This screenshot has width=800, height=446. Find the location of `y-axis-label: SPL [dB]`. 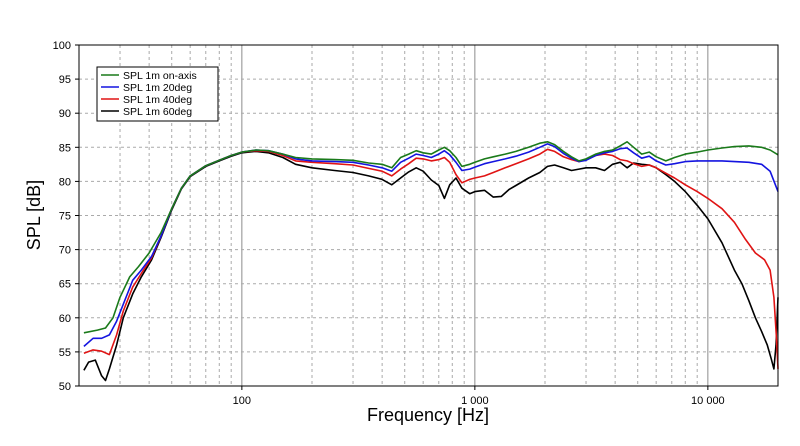

y-axis-label: SPL [dB] is located at coordinates (34, 215).